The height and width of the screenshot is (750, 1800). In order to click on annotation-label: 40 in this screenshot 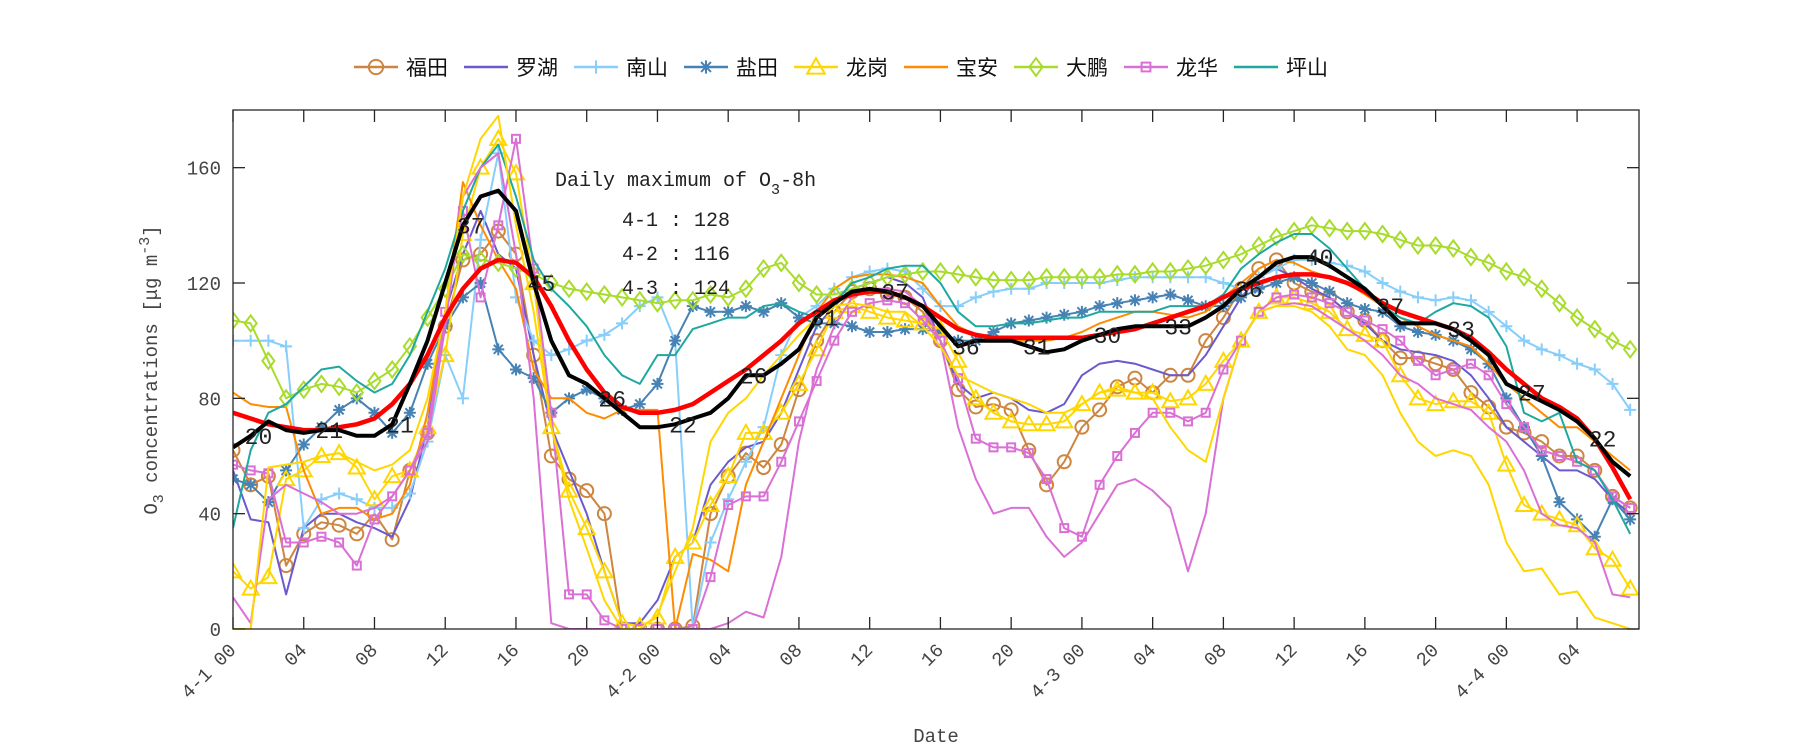, I will do `click(1320, 259)`.